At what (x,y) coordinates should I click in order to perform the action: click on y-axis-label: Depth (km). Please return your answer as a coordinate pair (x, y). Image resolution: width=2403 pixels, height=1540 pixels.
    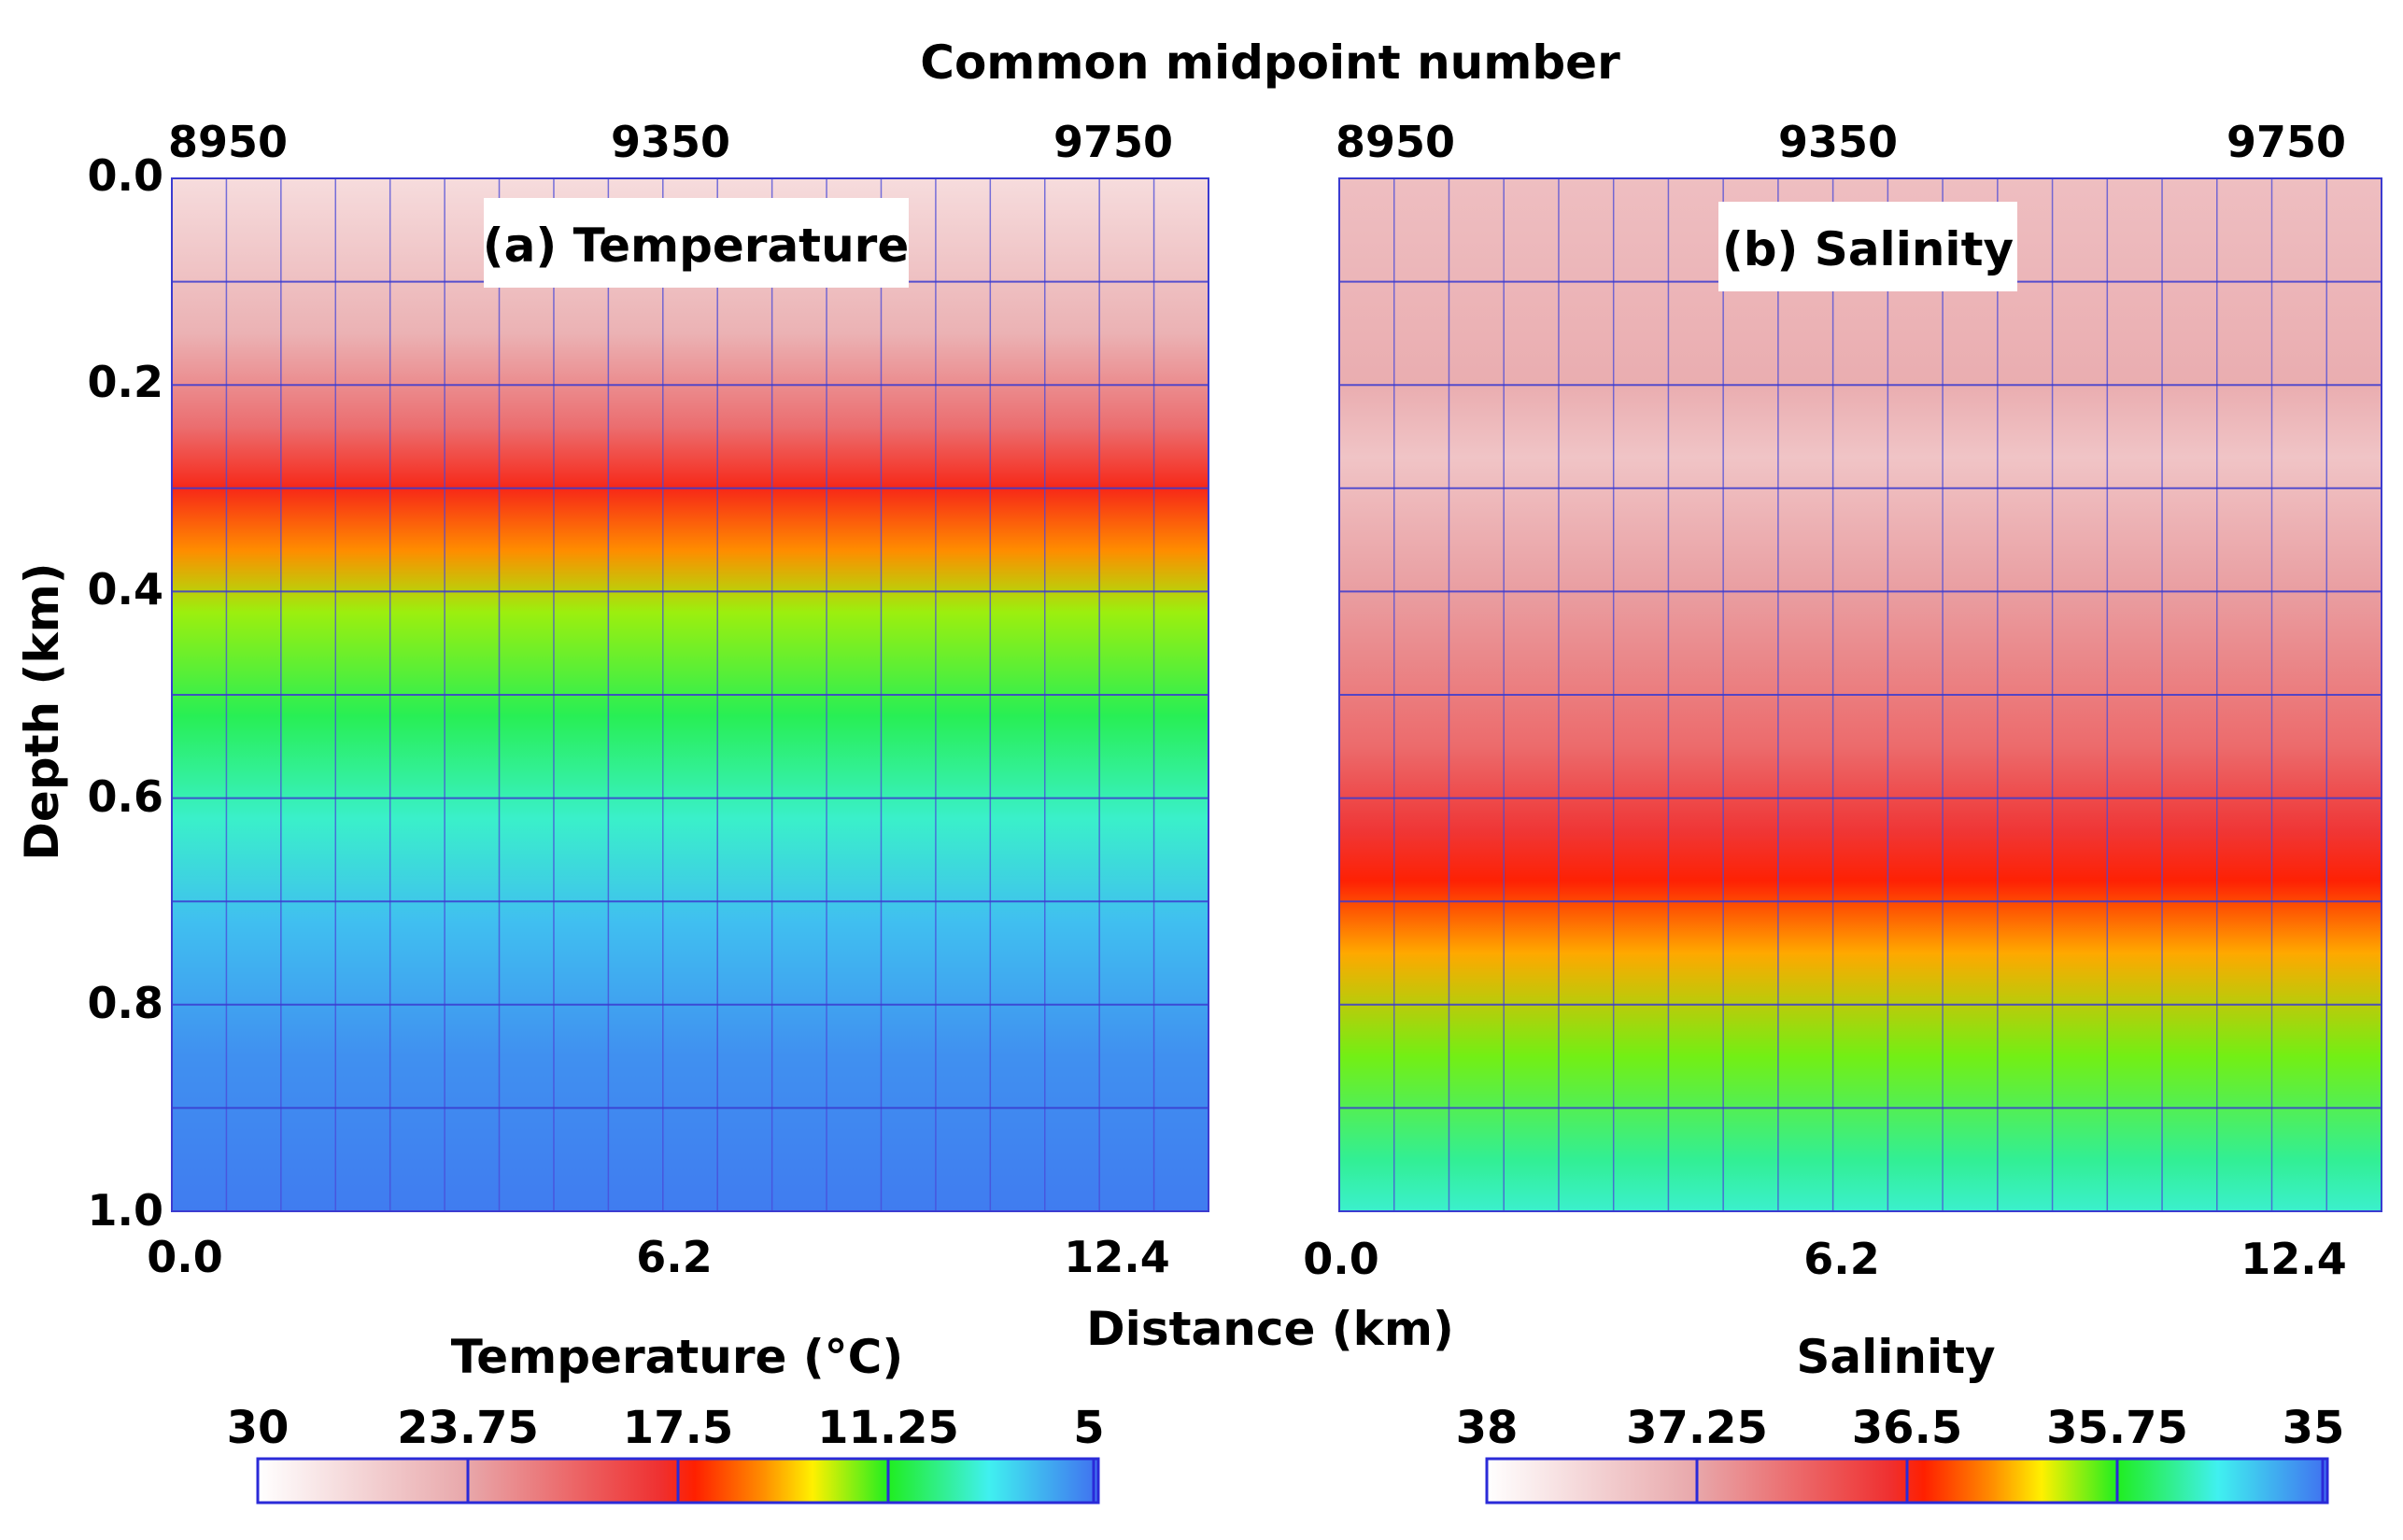
    Looking at the image, I should click on (42, 711).